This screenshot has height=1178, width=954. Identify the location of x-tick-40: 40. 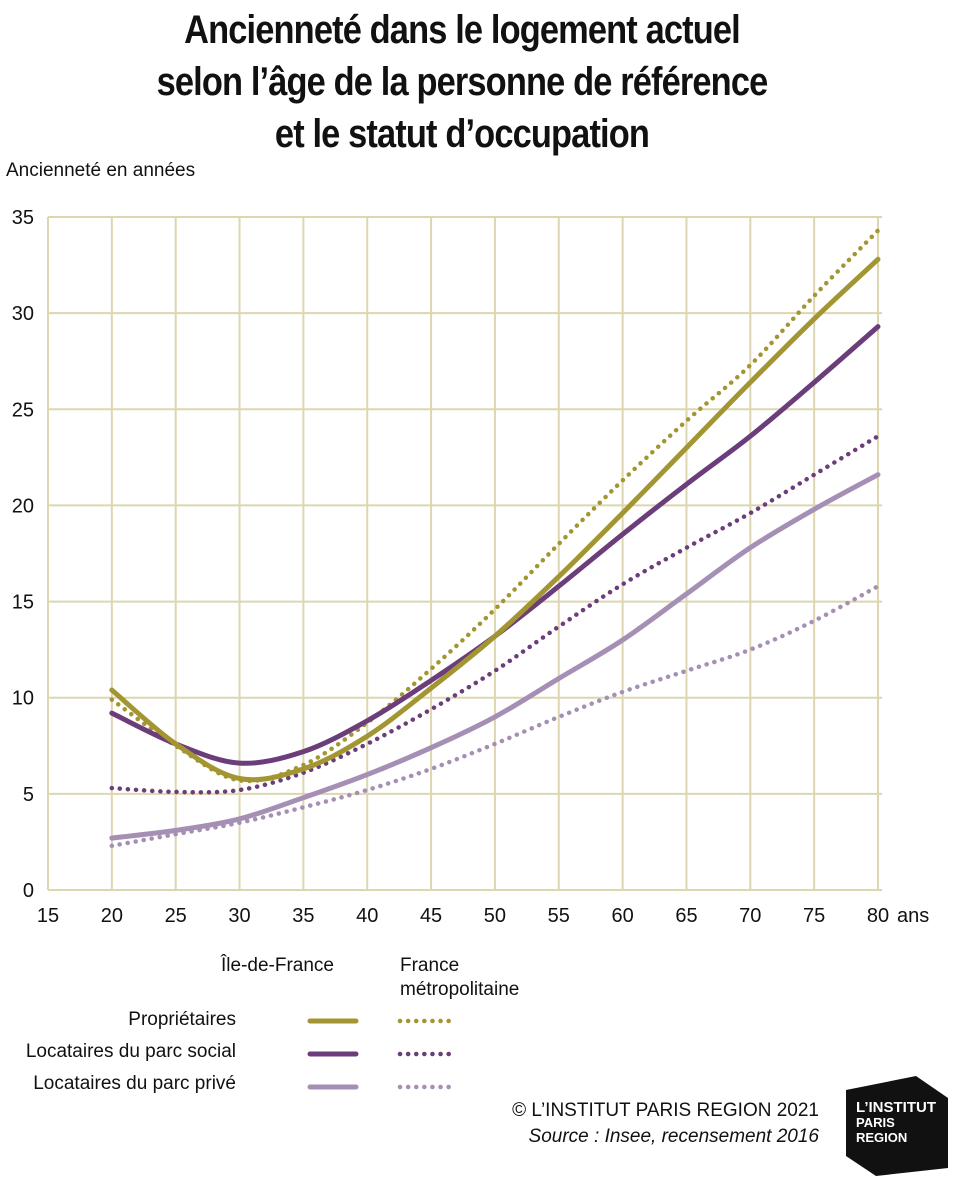
(367, 916).